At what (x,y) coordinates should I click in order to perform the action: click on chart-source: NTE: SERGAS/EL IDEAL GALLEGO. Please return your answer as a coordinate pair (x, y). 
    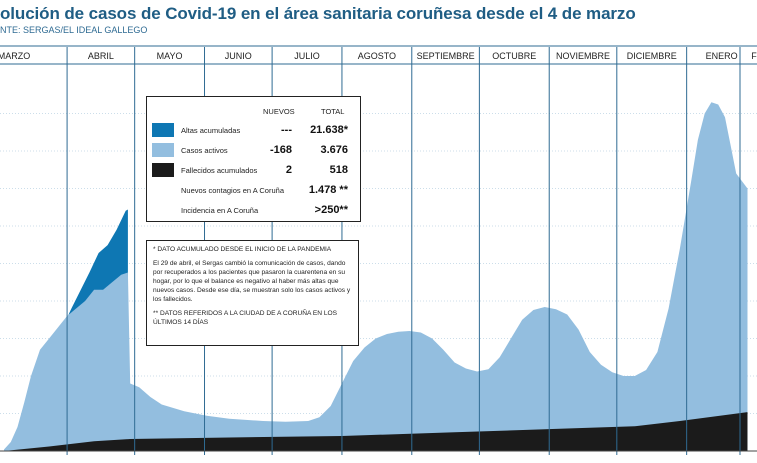
    Looking at the image, I should click on (74, 30).